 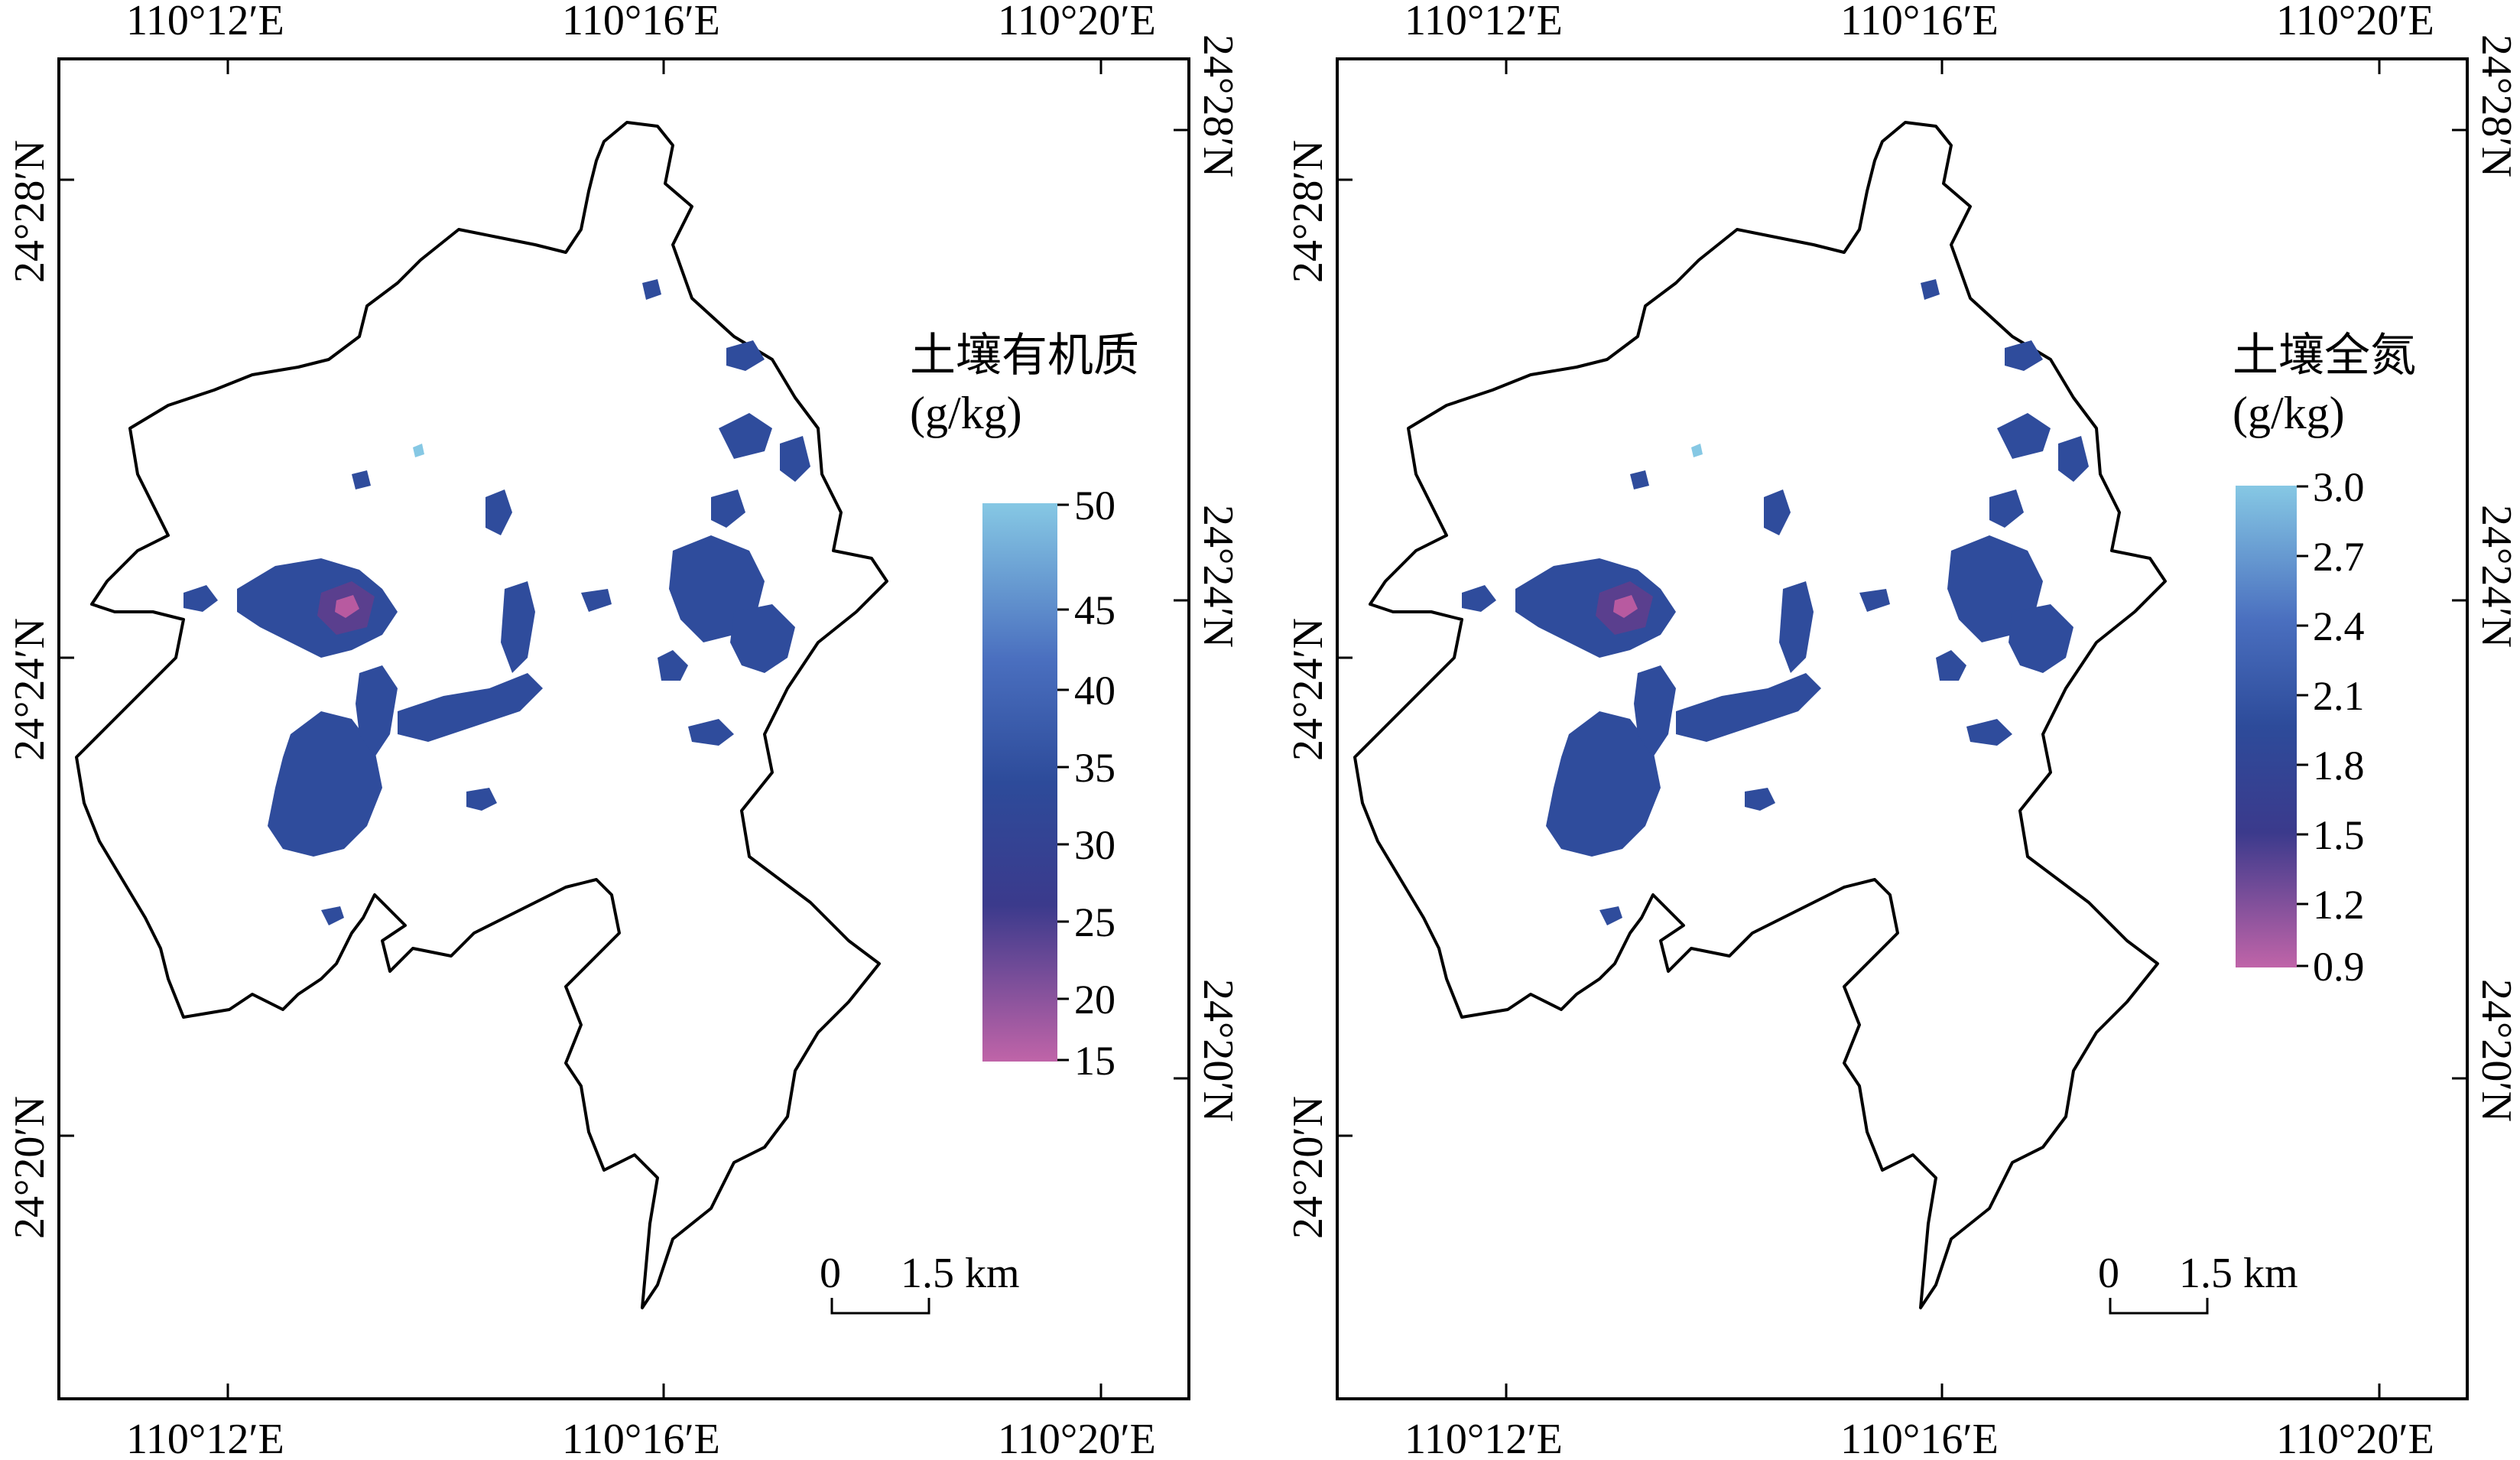 What do you see at coordinates (2339, 967) in the screenshot?
I see `legend-tick-label: 0.9` at bounding box center [2339, 967].